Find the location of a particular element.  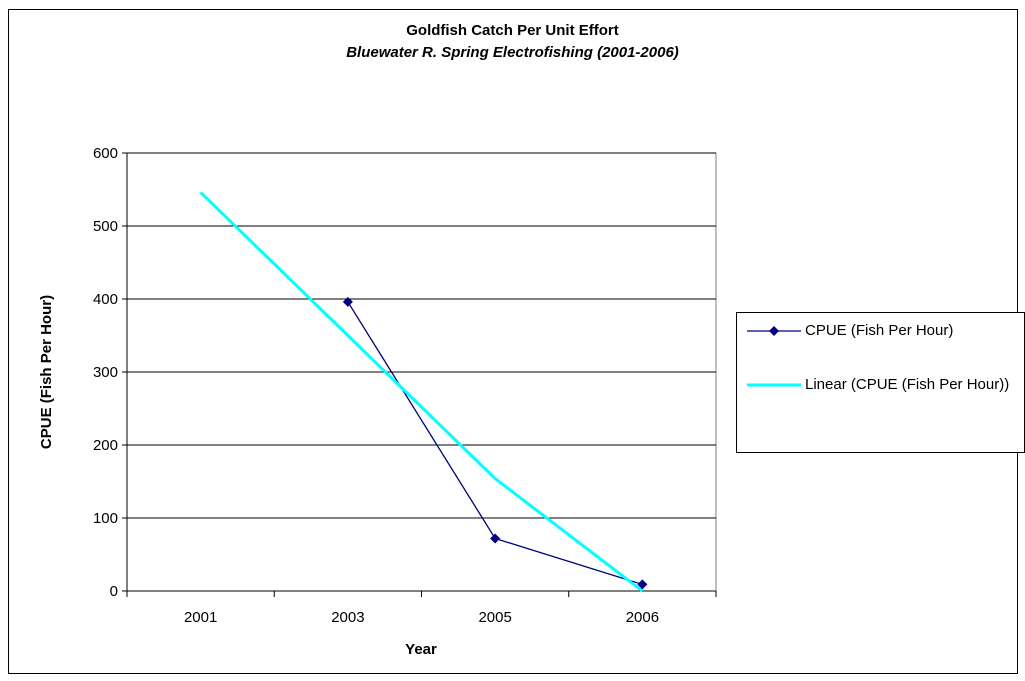

x-tick-label: 2001 is located at coordinates (200, 617).